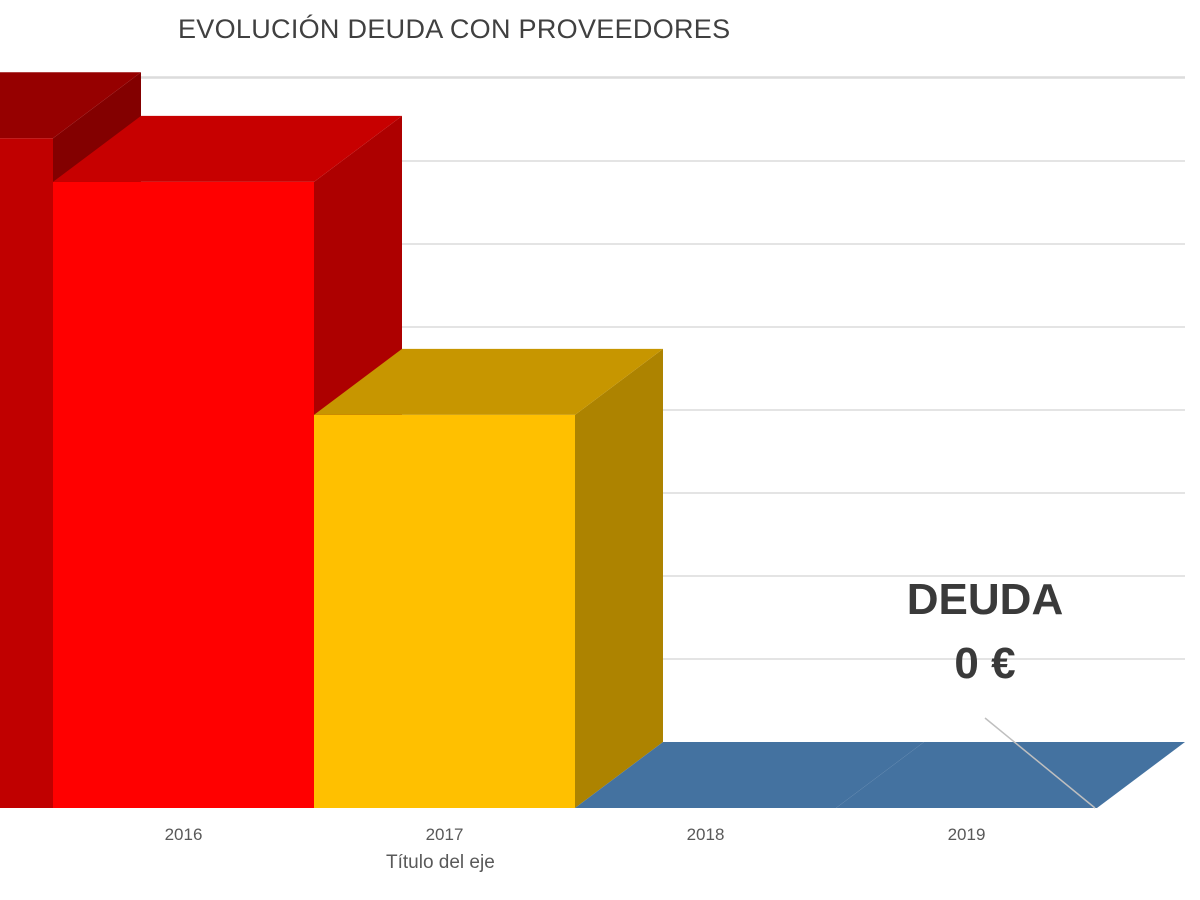  Describe the element at coordinates (967, 834) in the screenshot. I see `x-tick-label: 2019` at that location.